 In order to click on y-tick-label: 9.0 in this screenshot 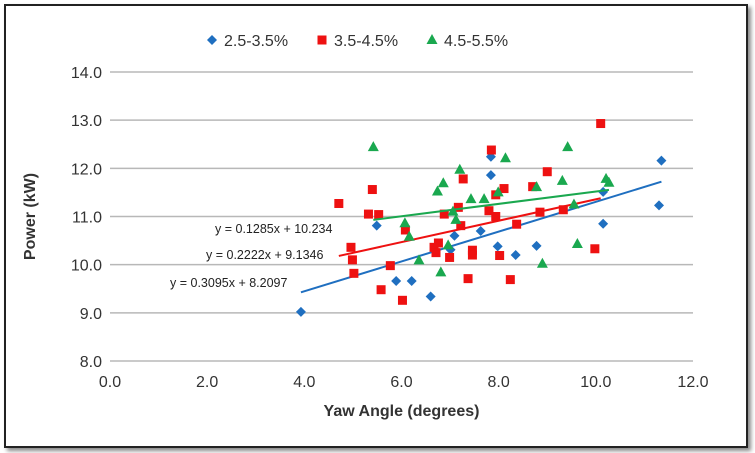, I will do `click(91, 314)`.